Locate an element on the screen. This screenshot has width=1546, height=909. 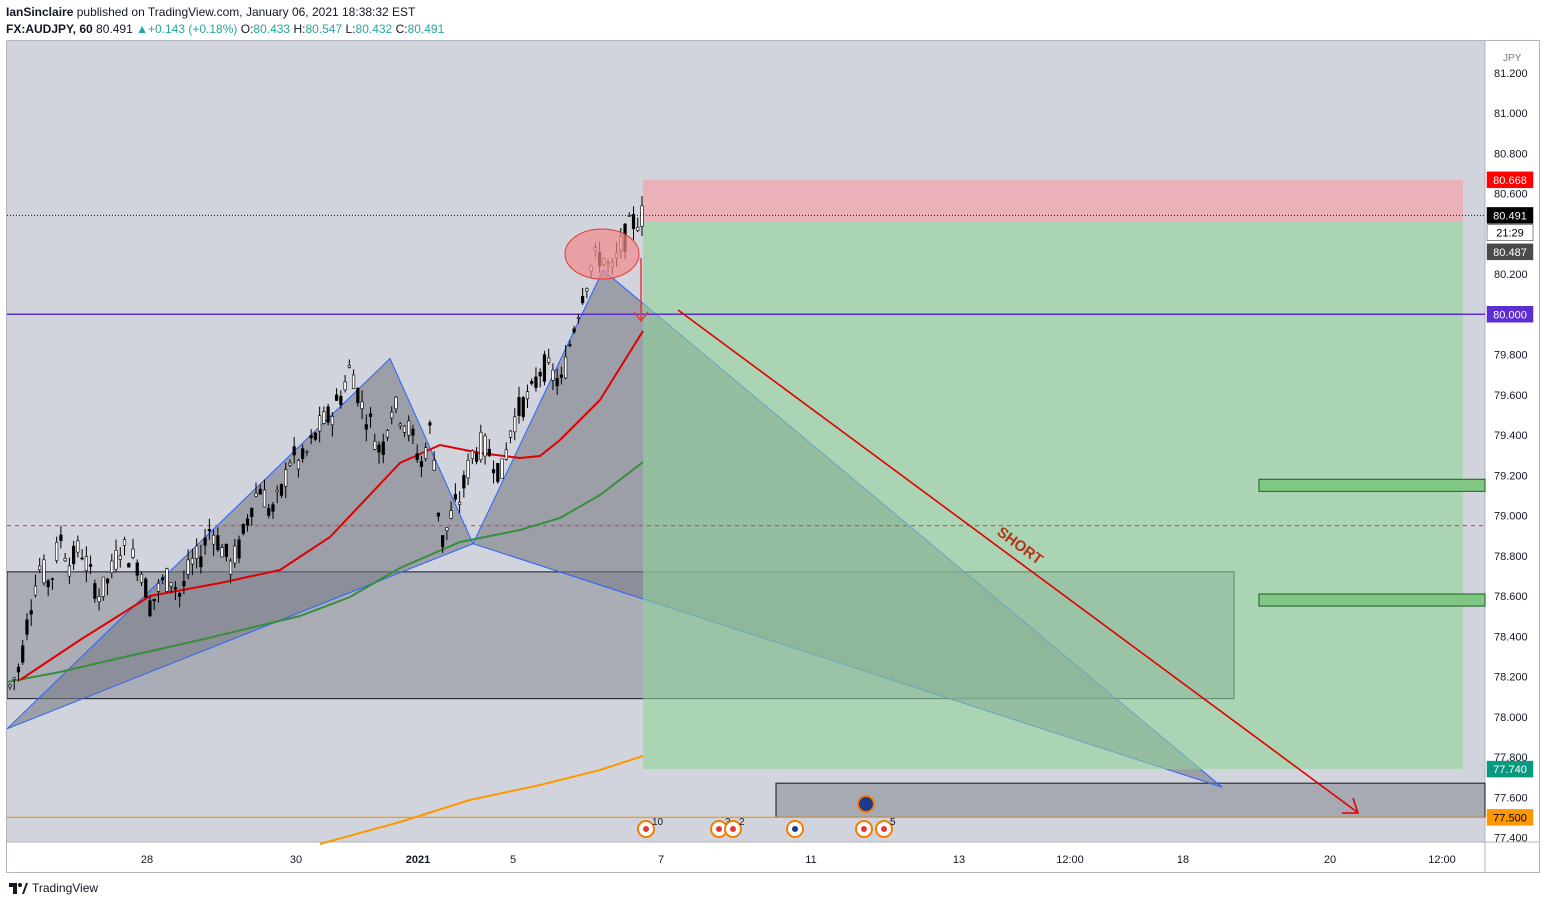
open-label: O: is located at coordinates (247, 29).